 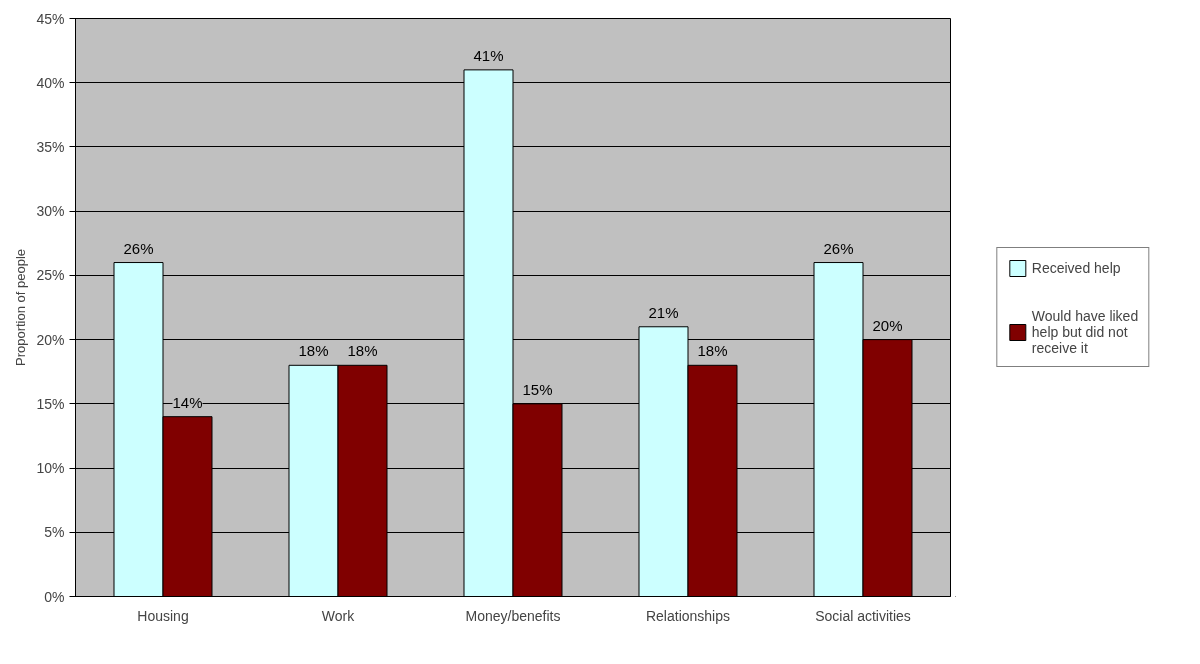 What do you see at coordinates (50, 339) in the screenshot?
I see `y-tick-label: 20%` at bounding box center [50, 339].